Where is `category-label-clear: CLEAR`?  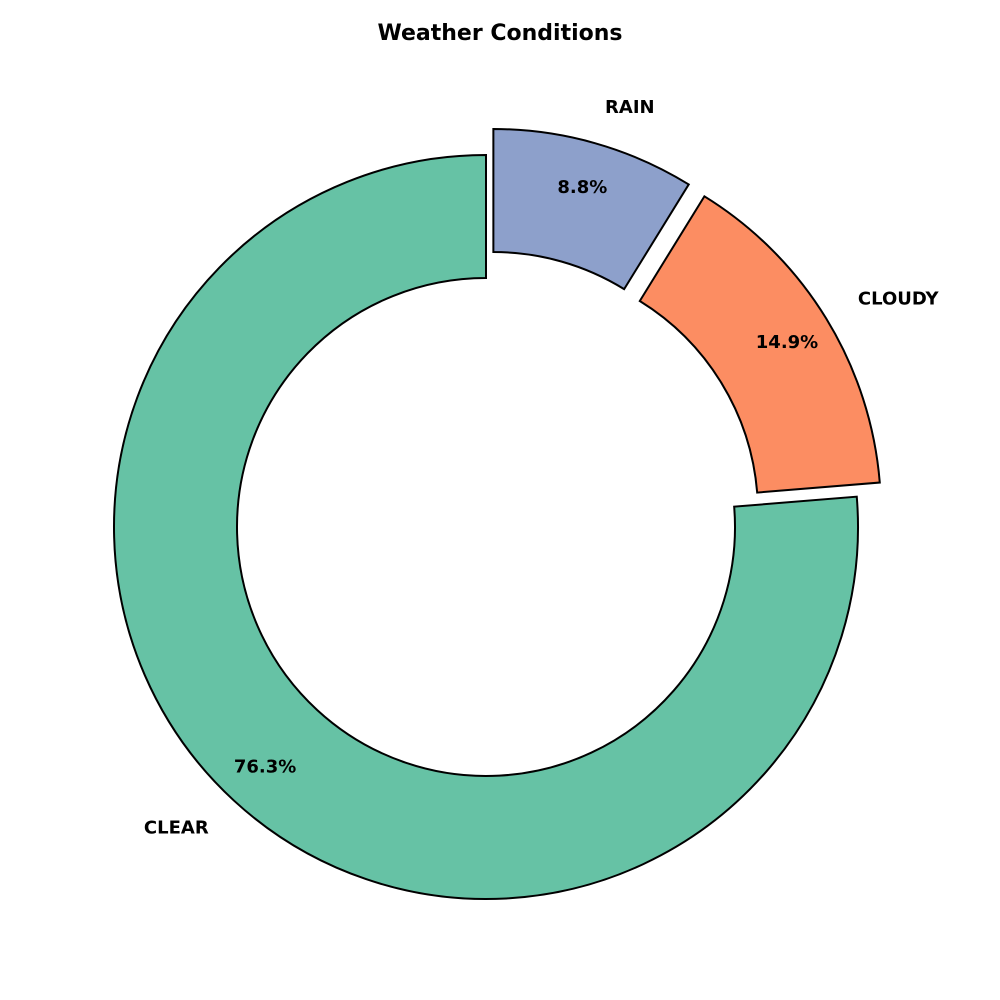 category-label-clear: CLEAR is located at coordinates (176, 827).